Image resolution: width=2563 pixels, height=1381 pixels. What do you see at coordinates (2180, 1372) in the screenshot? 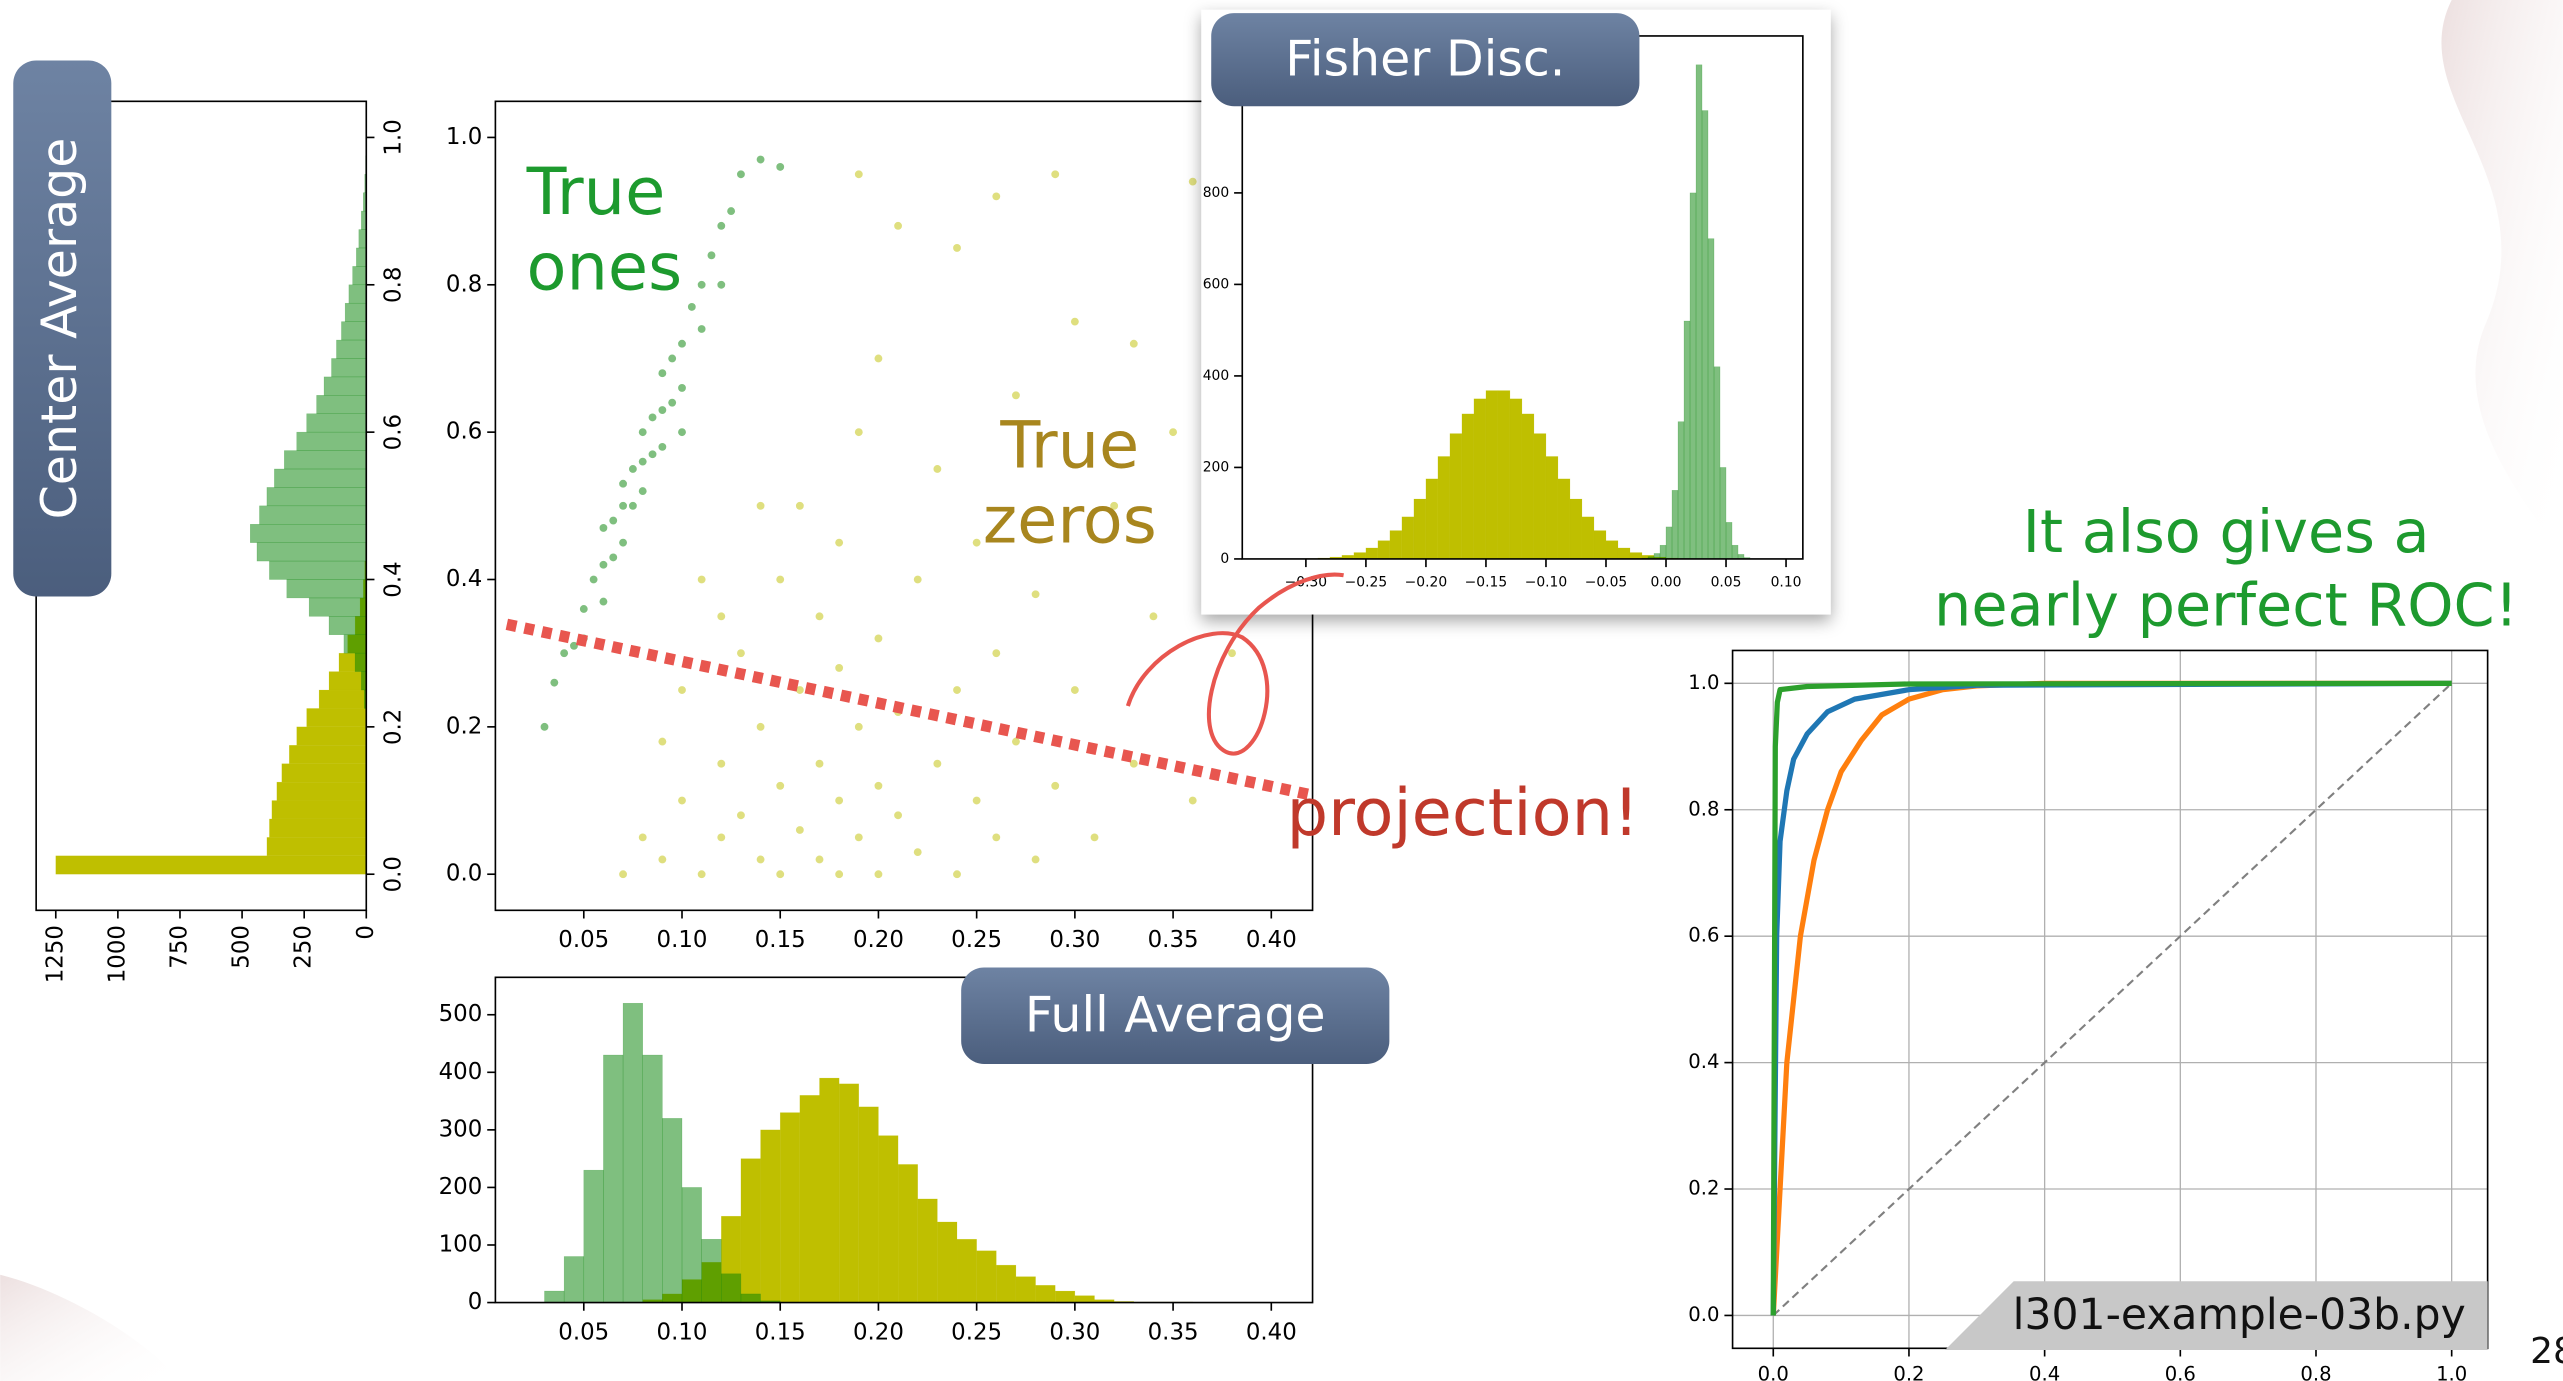
I see `x-tick-label: 0.6` at bounding box center [2180, 1372].